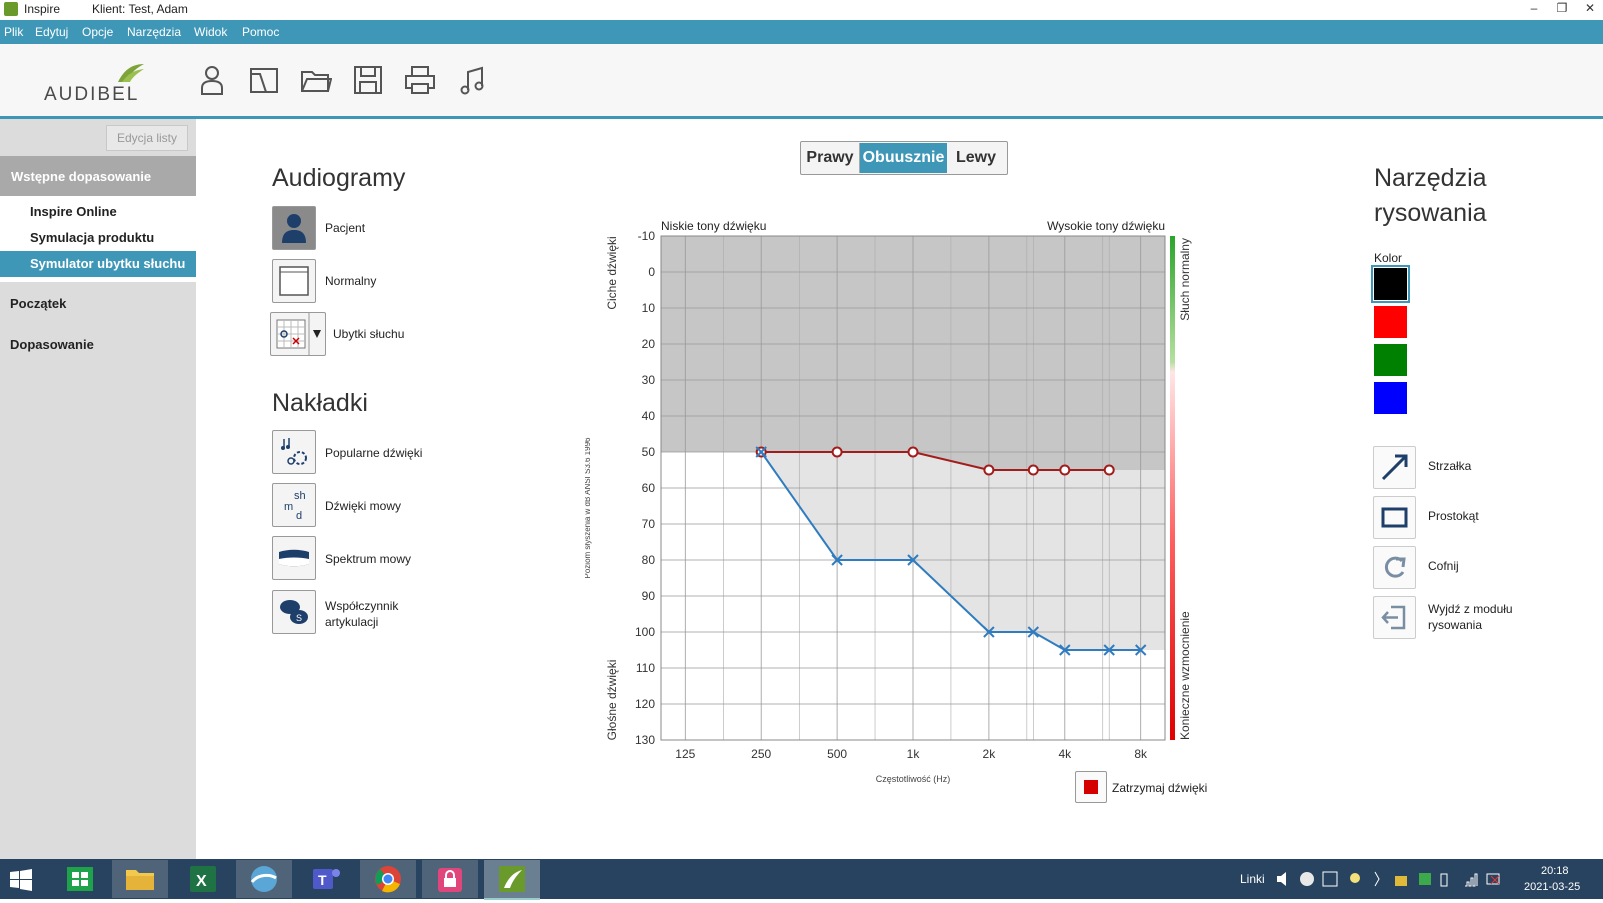  I want to click on x-tick-label: 250, so click(761, 754).